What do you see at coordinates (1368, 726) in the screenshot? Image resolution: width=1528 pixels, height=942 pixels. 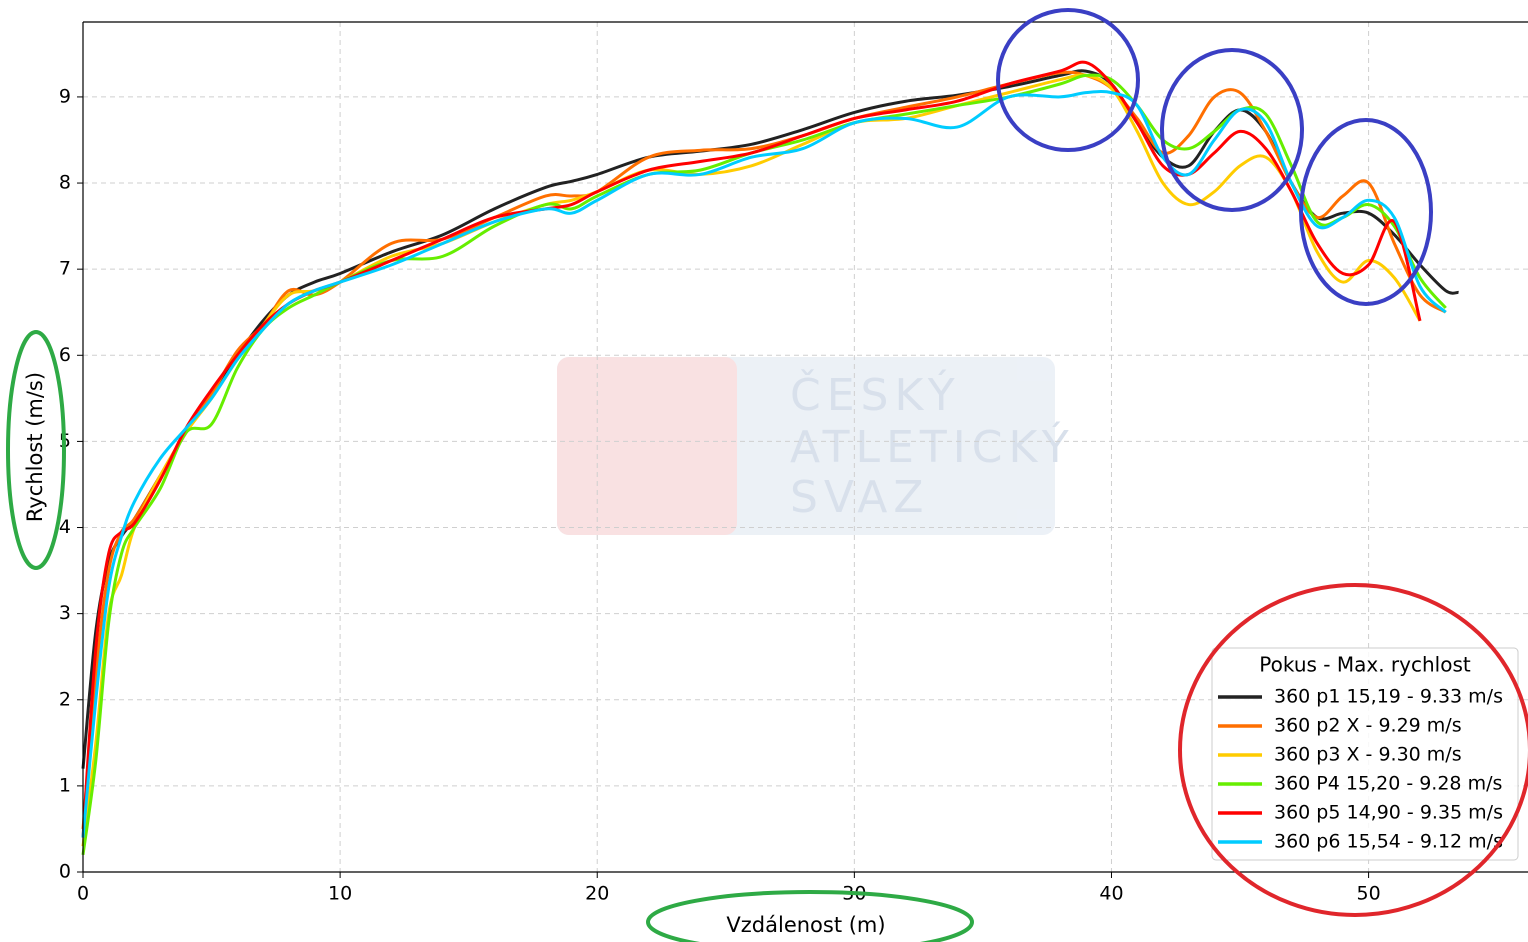 I see `legend-label: 360 p2 X - 9.29 m/s` at bounding box center [1368, 726].